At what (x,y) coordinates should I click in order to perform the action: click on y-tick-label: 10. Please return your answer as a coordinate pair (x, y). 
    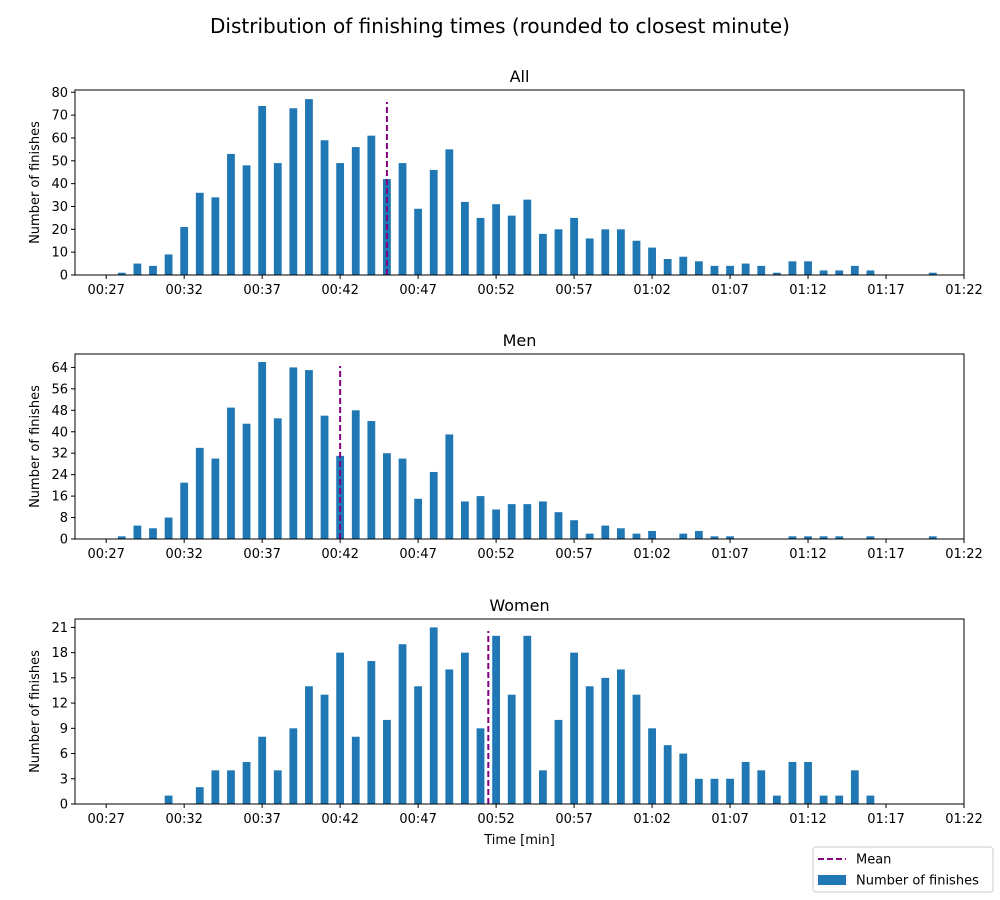
    Looking at the image, I should click on (59, 253).